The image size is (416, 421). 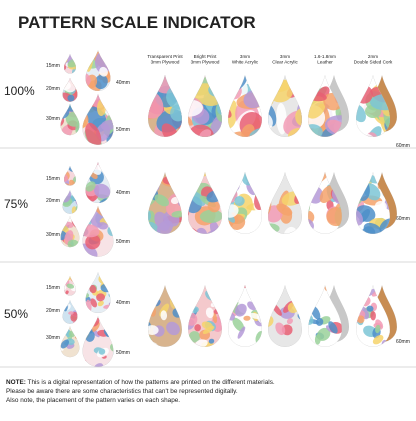 I want to click on material-label: 2mm, so click(x=373, y=56).